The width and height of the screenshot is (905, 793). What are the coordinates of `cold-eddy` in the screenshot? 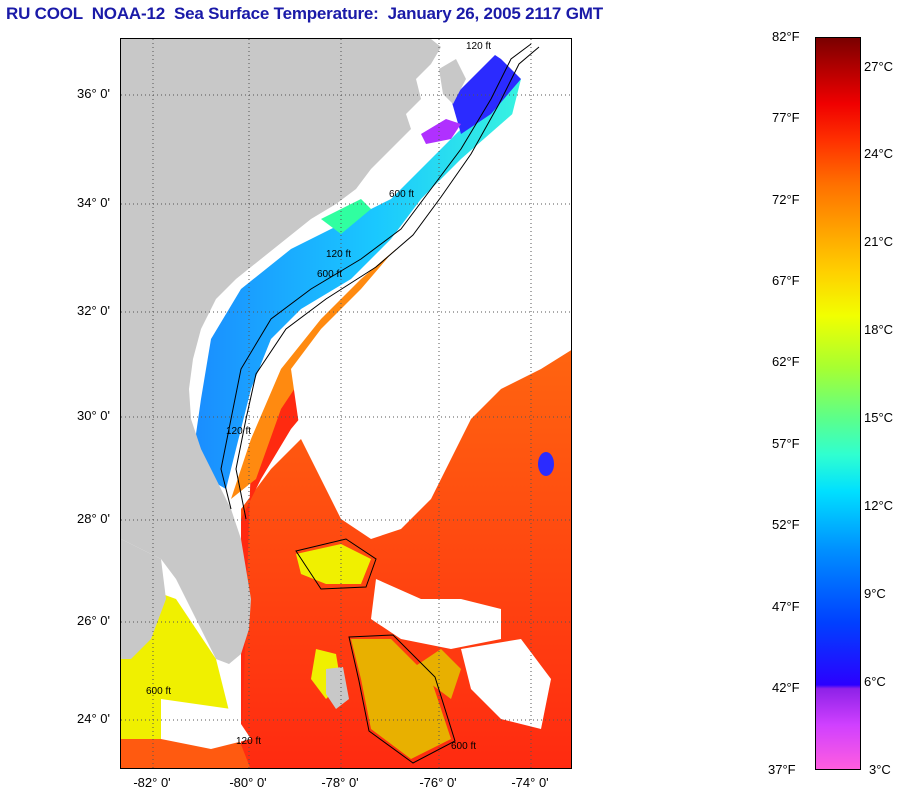 It's located at (546, 464).